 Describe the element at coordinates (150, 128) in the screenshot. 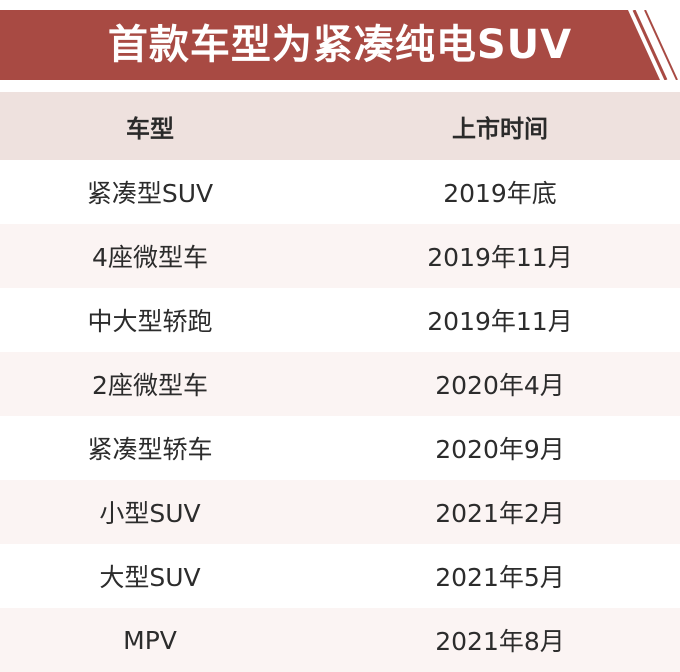

I see `header-model: 车型` at that location.